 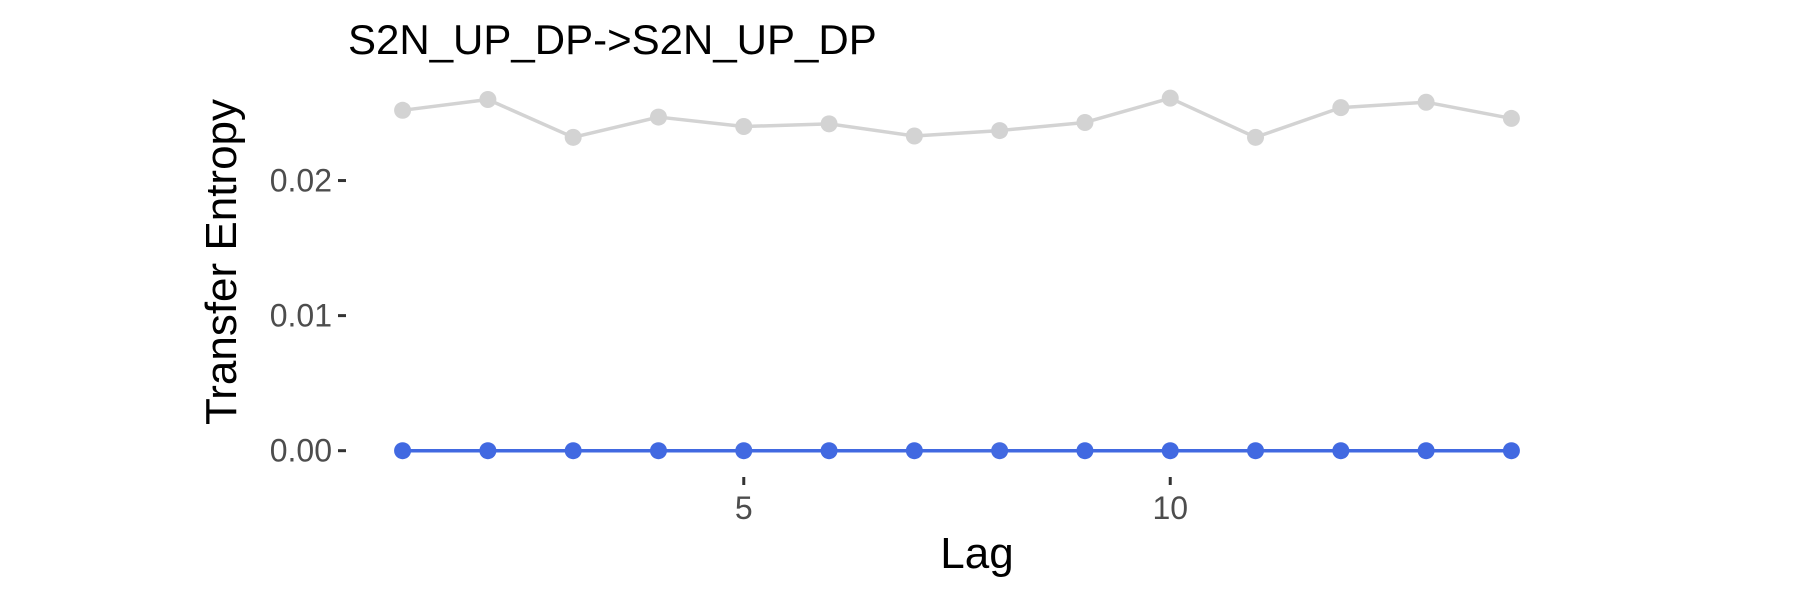 What do you see at coordinates (612, 39) in the screenshot?
I see `chart-title: S2N_UP_DP->S2N_UP_DP` at bounding box center [612, 39].